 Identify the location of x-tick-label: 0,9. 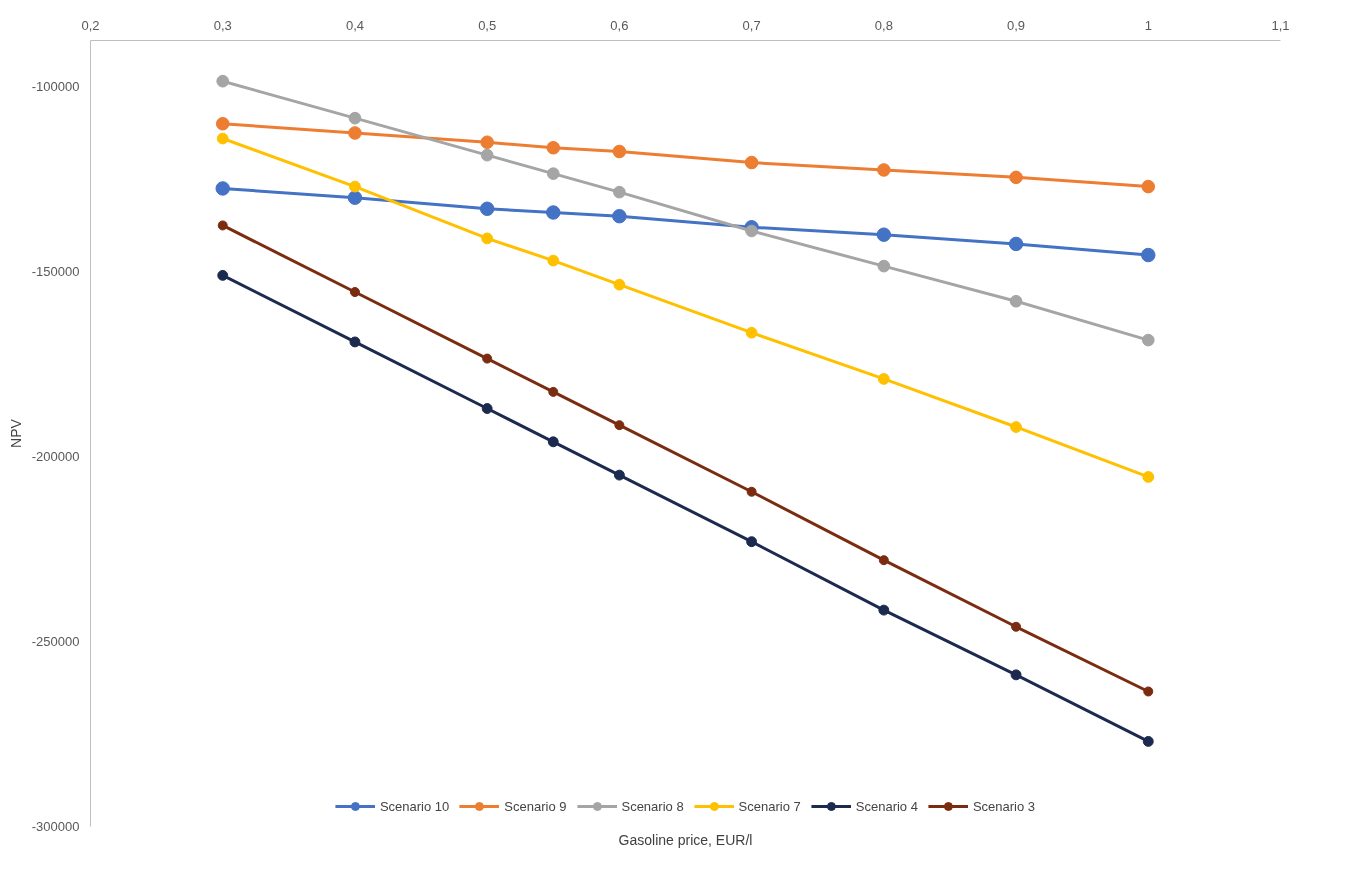
(1016, 25).